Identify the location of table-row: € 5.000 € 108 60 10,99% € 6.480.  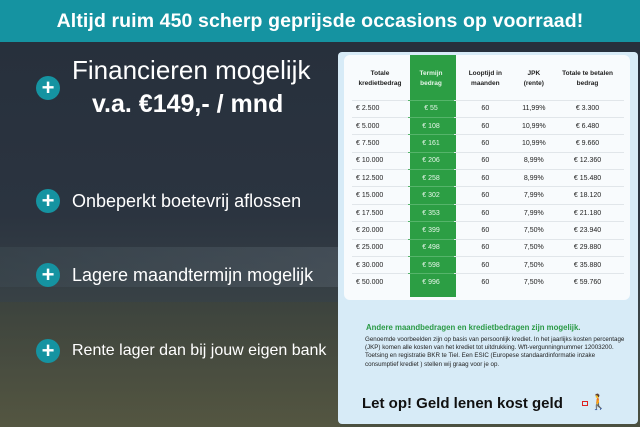
(488, 125).